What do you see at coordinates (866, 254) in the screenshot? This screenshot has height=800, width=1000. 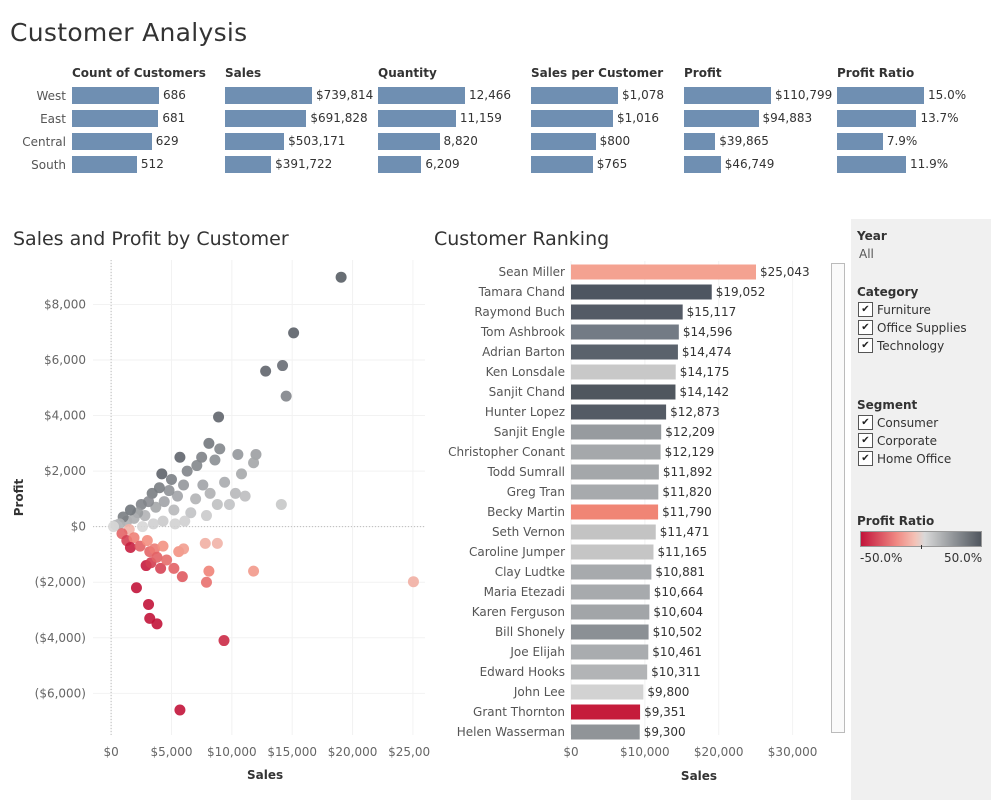 I see `year-filter-value: All` at bounding box center [866, 254].